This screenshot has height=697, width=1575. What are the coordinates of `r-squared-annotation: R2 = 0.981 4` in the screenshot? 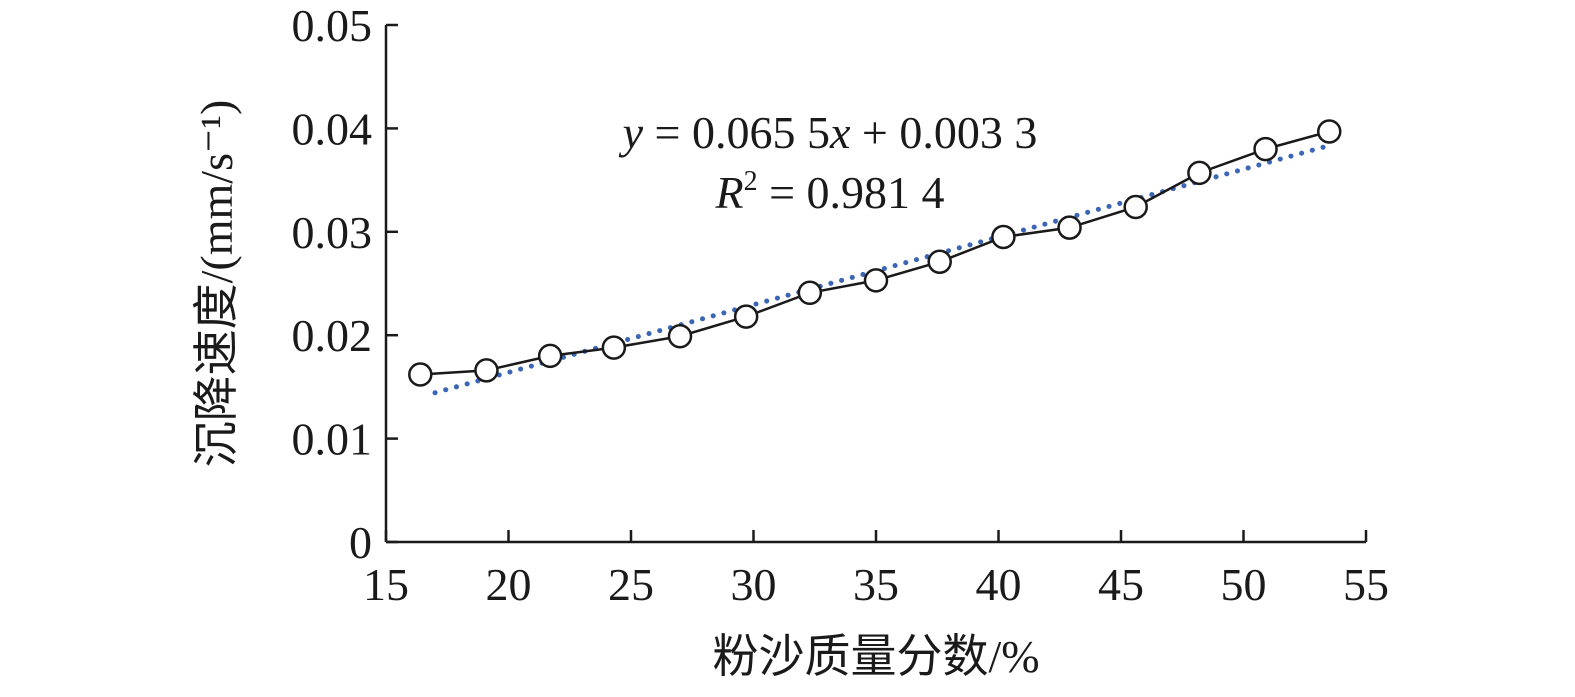 It's located at (829, 192).